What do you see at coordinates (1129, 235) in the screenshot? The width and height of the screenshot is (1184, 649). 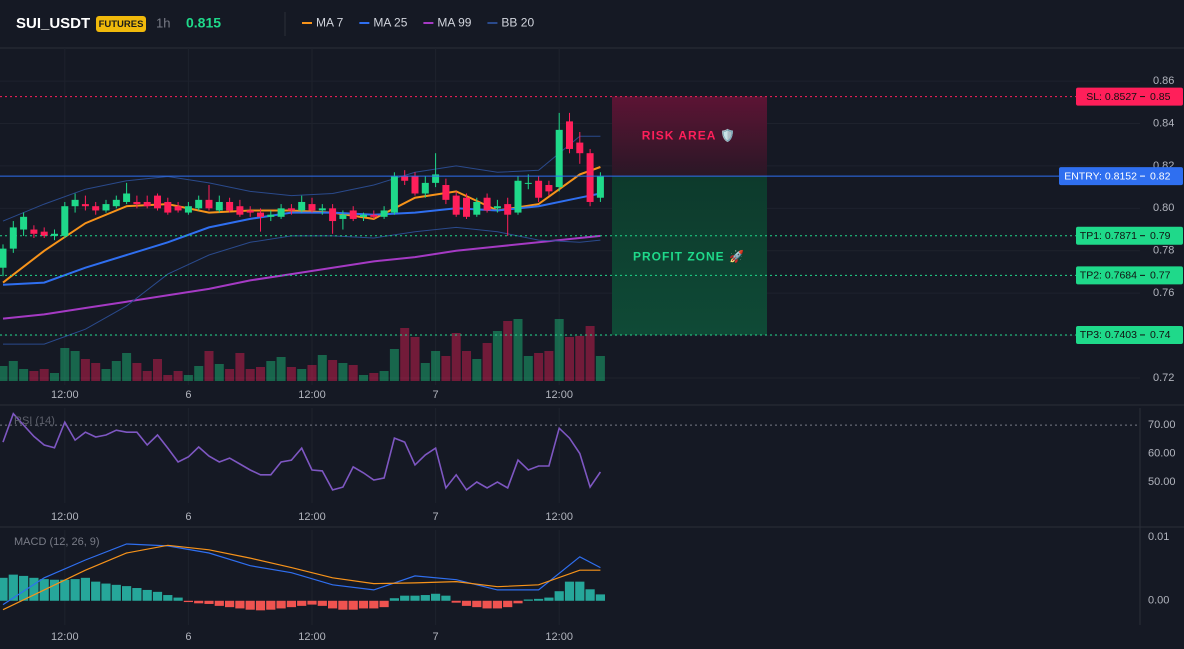 I see `level-tag` at bounding box center [1129, 235].